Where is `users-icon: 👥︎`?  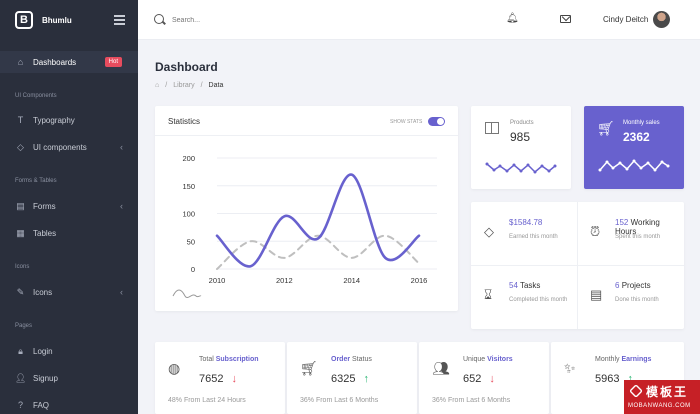
users-icon: 👥︎ is located at coordinates (441, 368).